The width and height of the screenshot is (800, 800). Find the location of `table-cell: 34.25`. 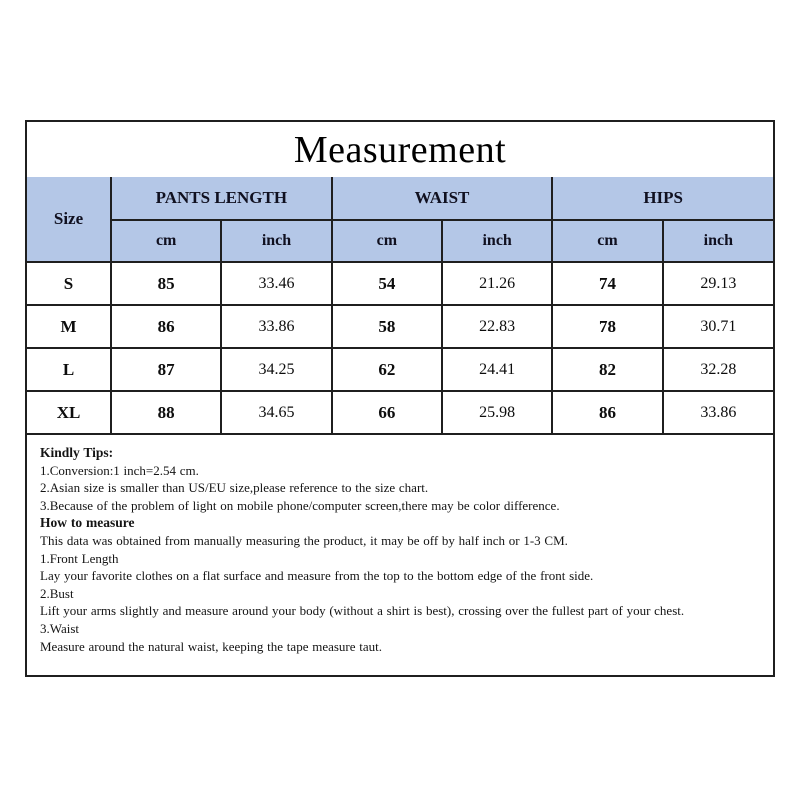

table-cell: 34.25 is located at coordinates (276, 369).